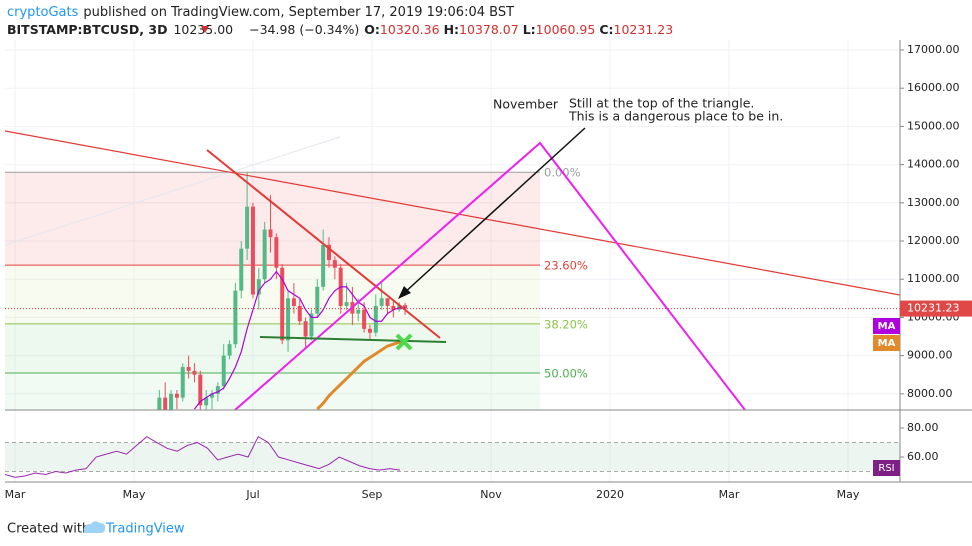 The width and height of the screenshot is (972, 546). Describe the element at coordinates (526, 104) in the screenshot. I see `annotation: November` at that location.